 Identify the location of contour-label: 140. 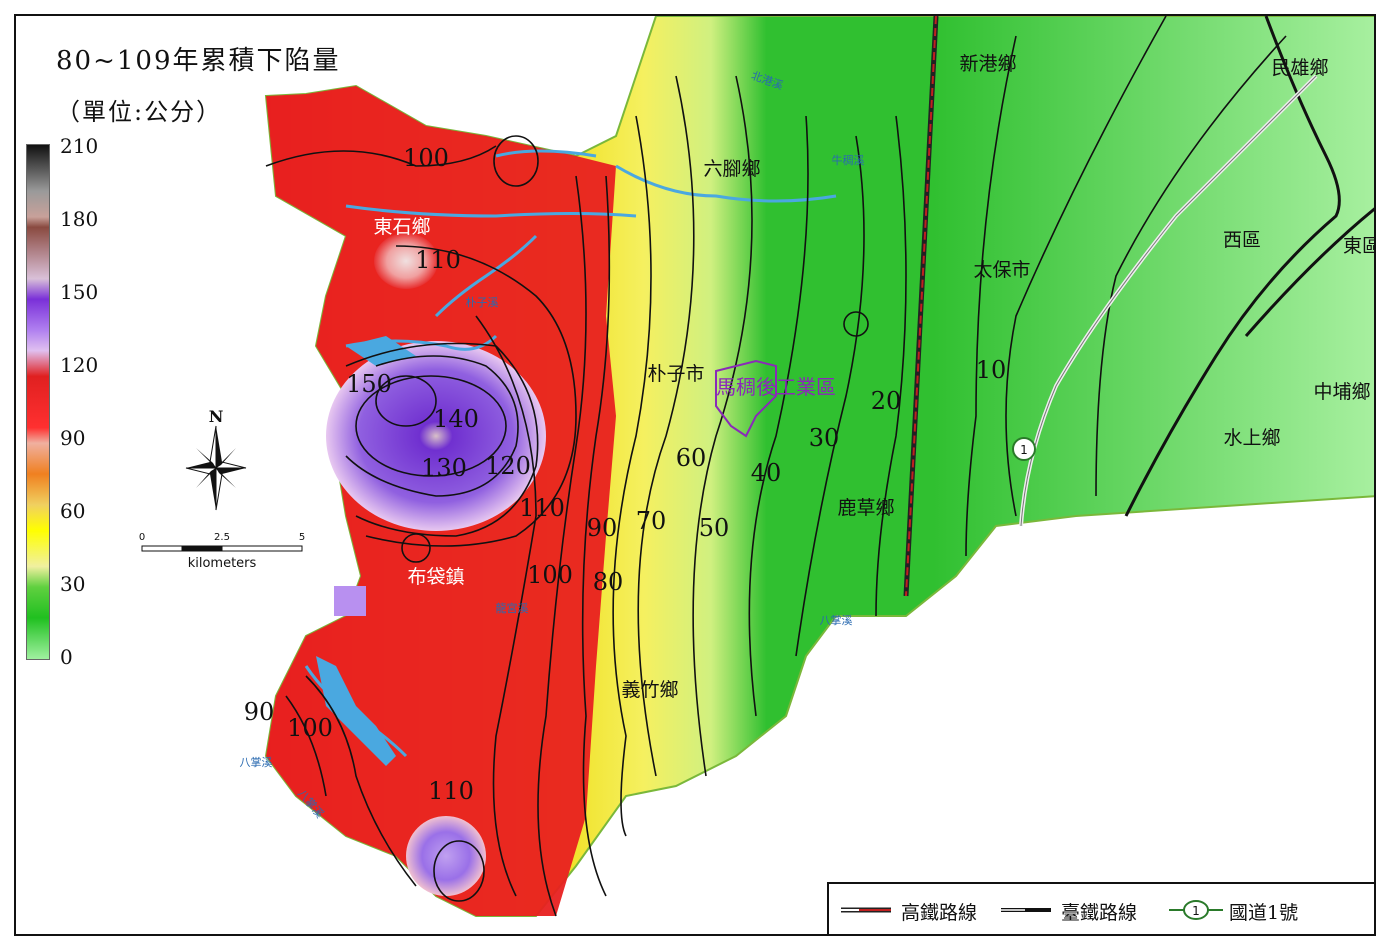
(456, 419).